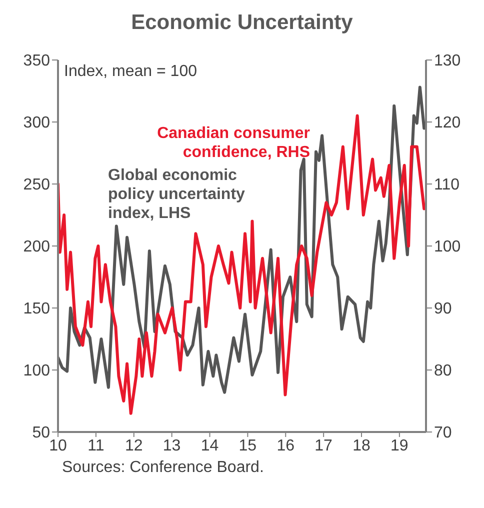  I want to click on x-tick-label: 16, so click(285, 445).